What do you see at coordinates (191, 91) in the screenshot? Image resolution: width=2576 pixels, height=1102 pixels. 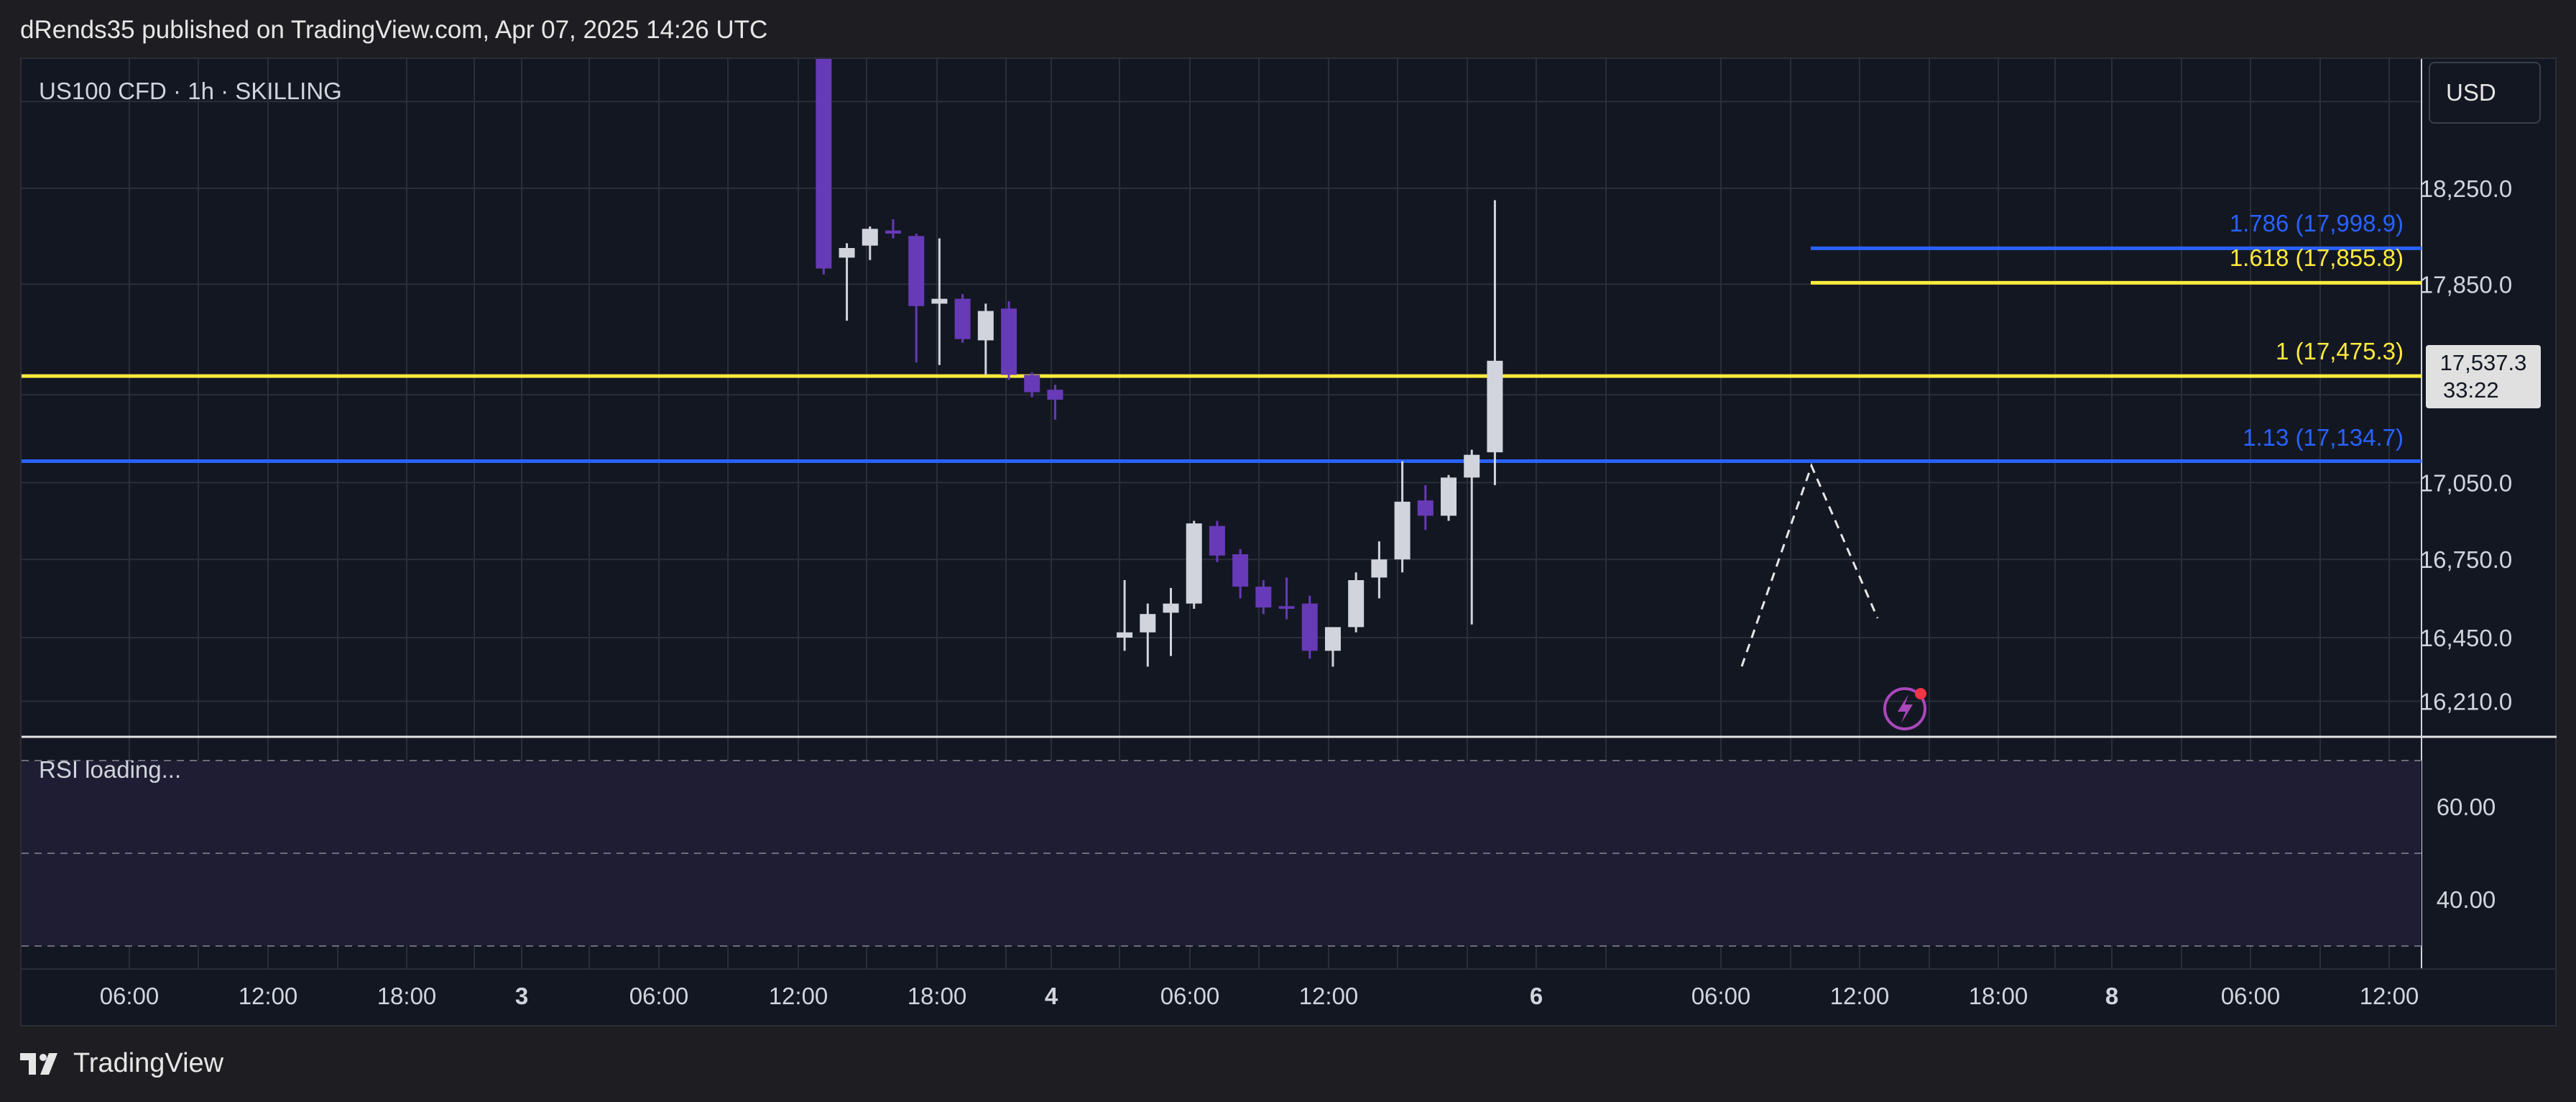 I see `symbol-label: US100 CFD · 1h · SKILLING` at bounding box center [191, 91].